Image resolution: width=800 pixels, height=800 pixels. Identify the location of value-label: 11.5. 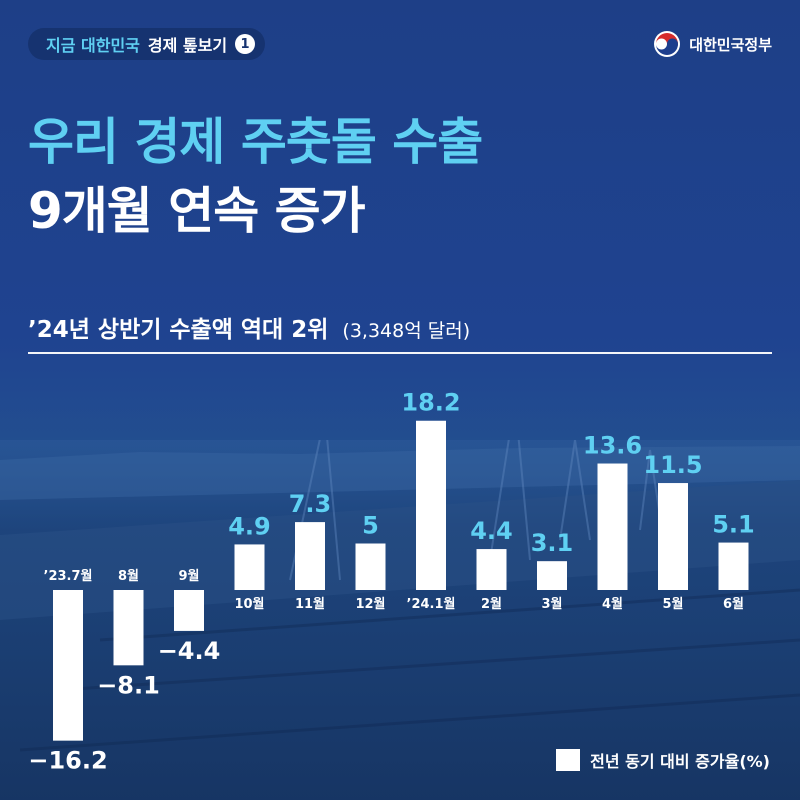
(672, 465).